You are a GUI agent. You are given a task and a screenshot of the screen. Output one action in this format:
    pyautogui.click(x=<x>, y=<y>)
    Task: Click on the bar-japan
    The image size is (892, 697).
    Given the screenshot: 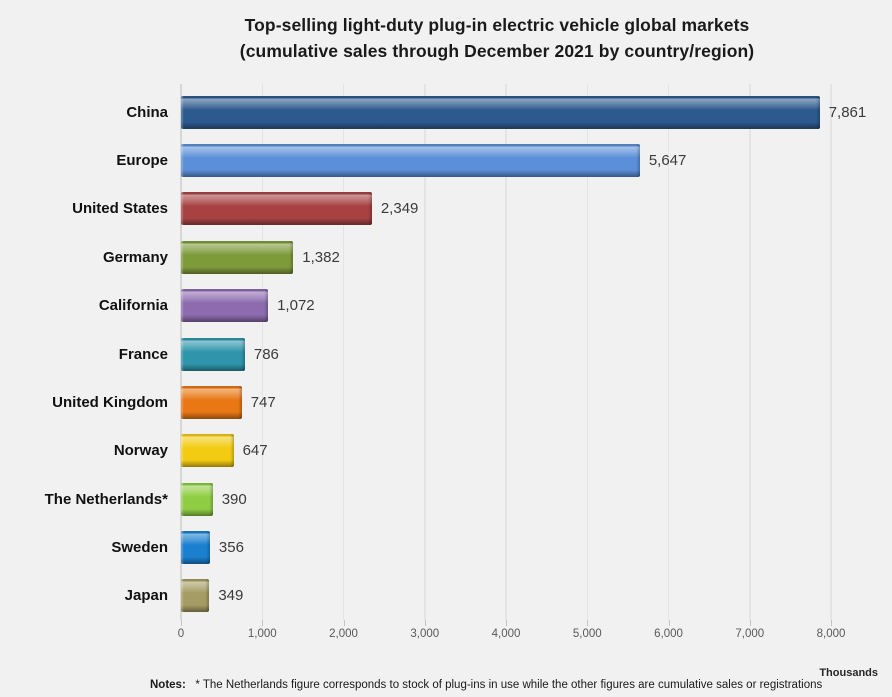 What is the action you would take?
    pyautogui.click(x=195, y=596)
    